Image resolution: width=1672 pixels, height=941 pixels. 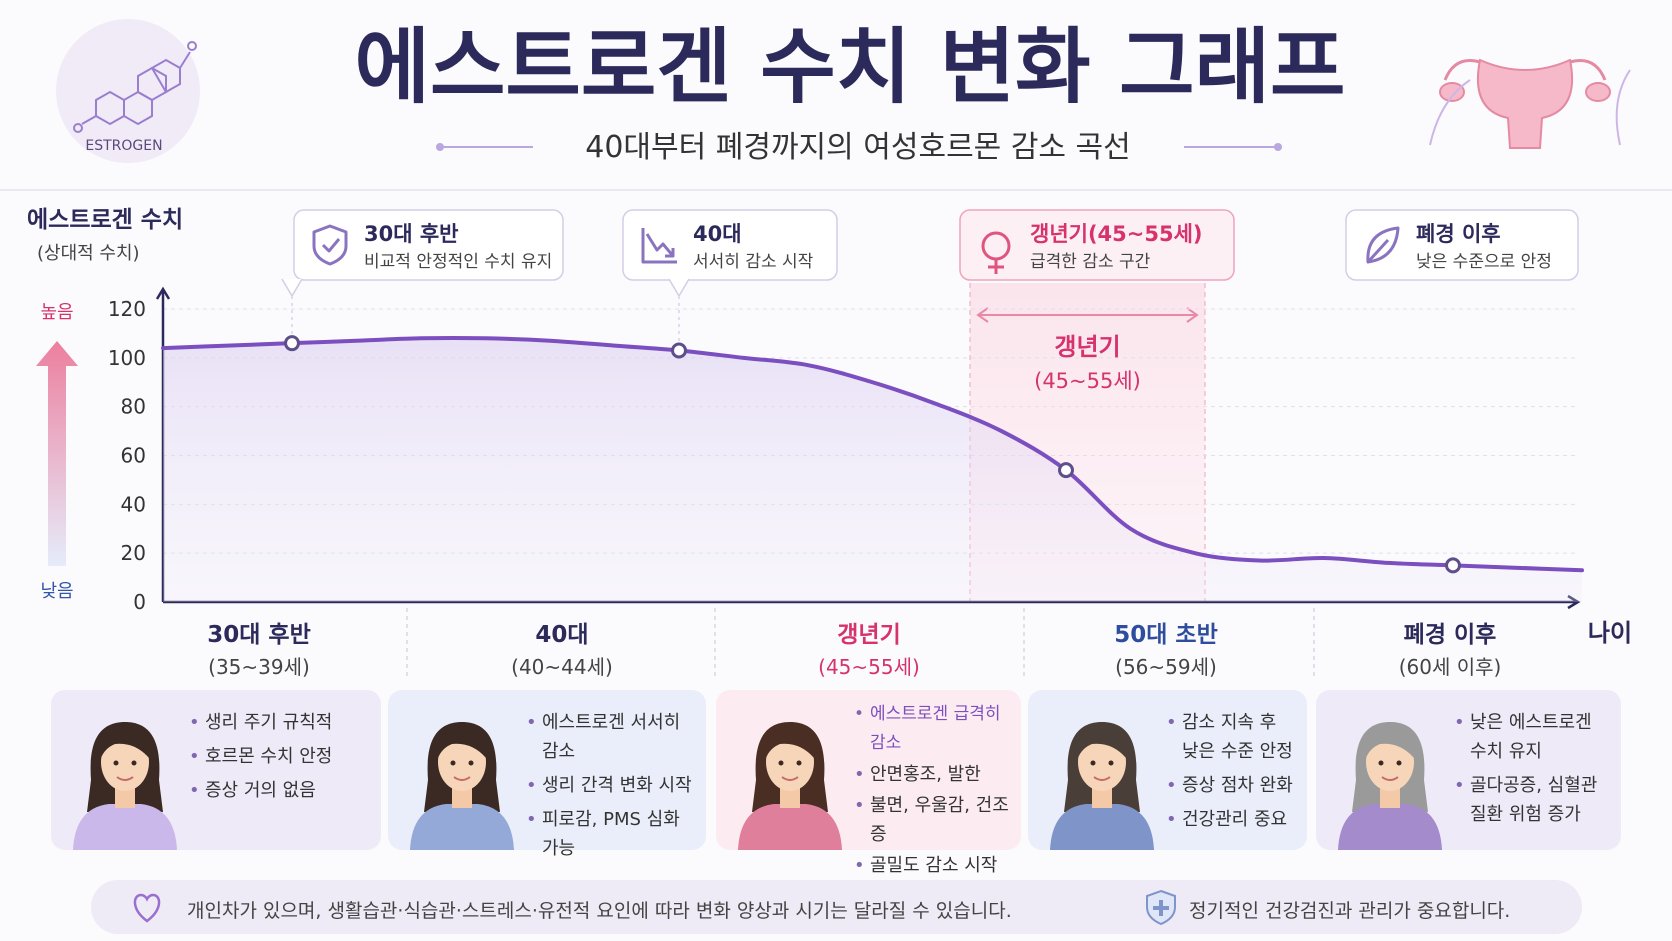 What do you see at coordinates (561, 635) in the screenshot?
I see `stage-name: 40대` at bounding box center [561, 635].